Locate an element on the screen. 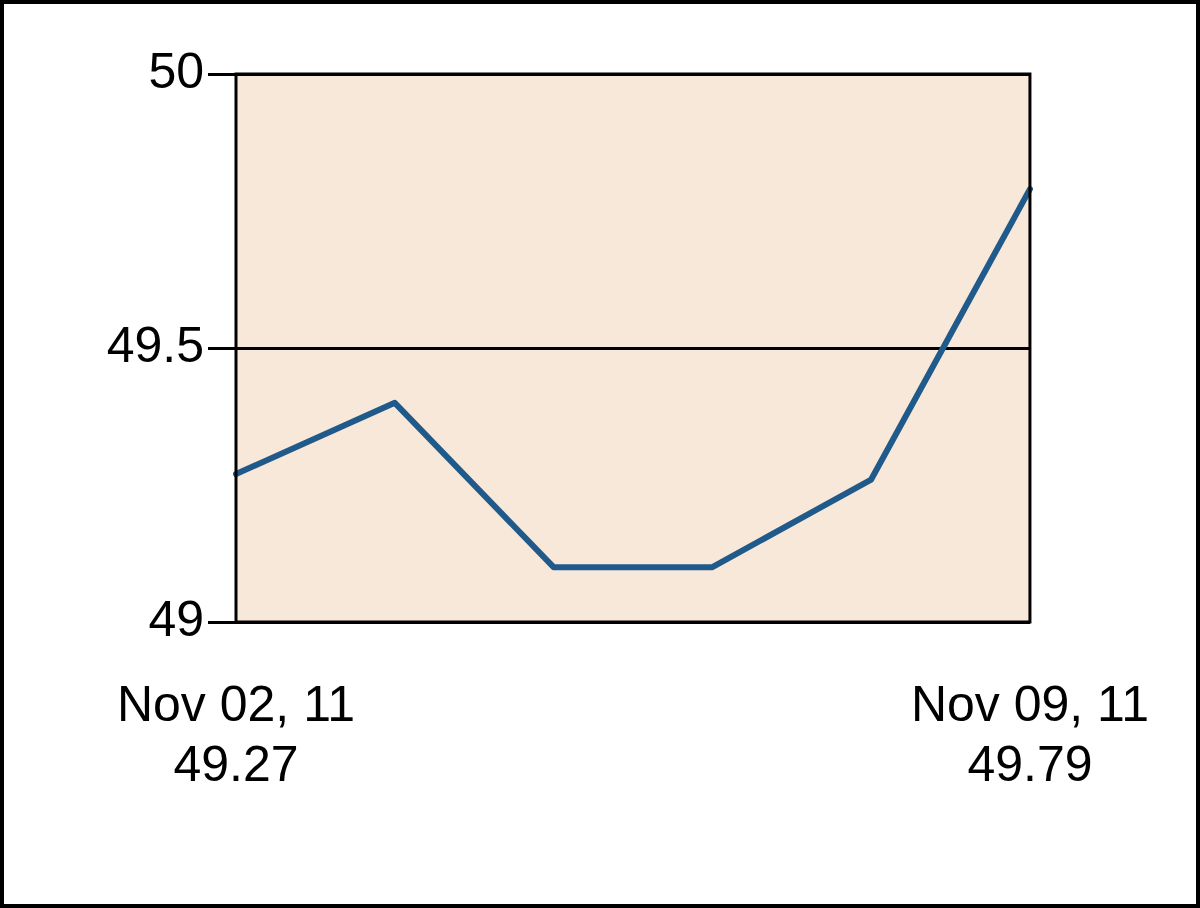  y-tick-label: 49 is located at coordinates (176, 618).